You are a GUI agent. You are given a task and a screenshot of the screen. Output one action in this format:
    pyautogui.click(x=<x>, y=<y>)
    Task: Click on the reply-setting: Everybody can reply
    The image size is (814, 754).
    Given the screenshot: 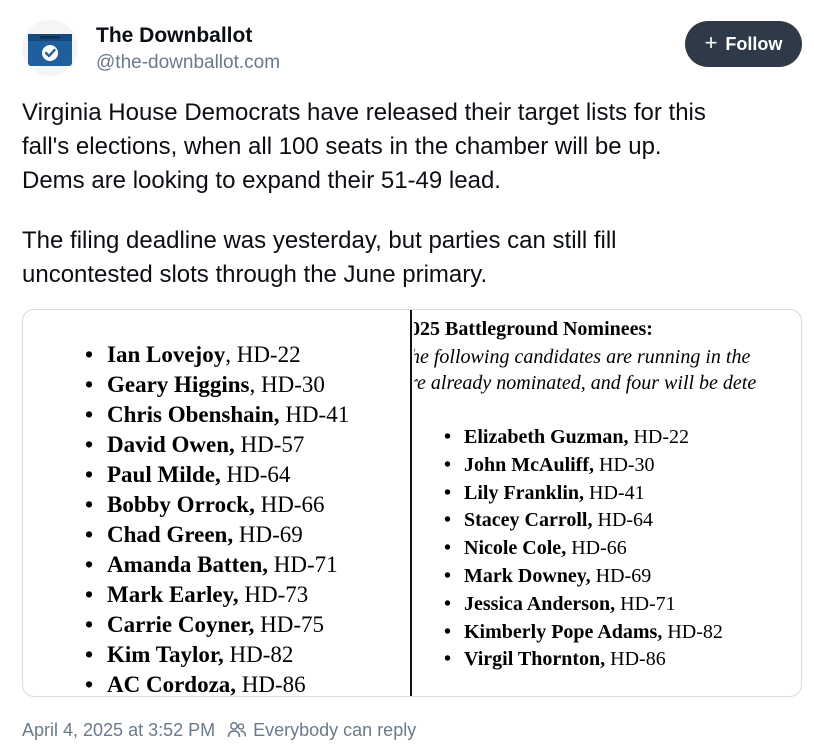 What is the action you would take?
    pyautogui.click(x=321, y=730)
    